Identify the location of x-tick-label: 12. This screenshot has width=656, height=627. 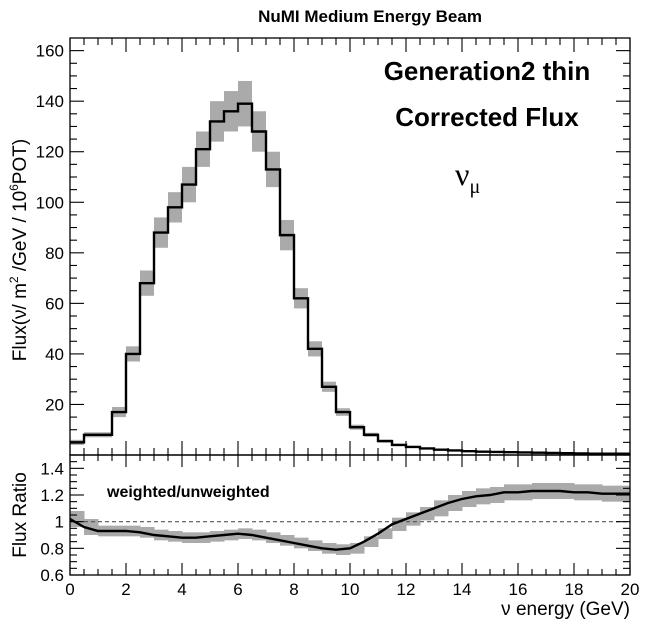
(406, 589).